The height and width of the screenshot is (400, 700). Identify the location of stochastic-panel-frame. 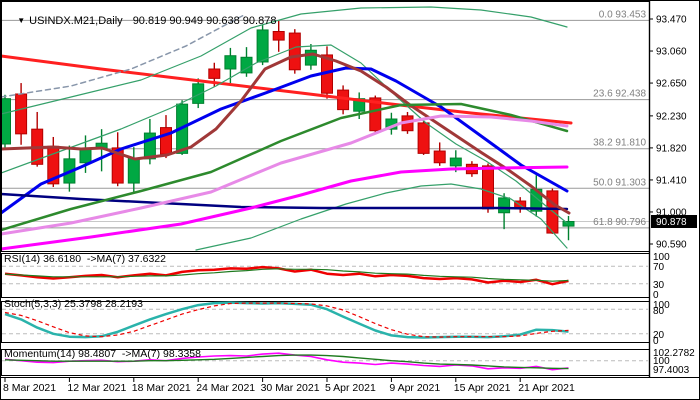
(325, 322).